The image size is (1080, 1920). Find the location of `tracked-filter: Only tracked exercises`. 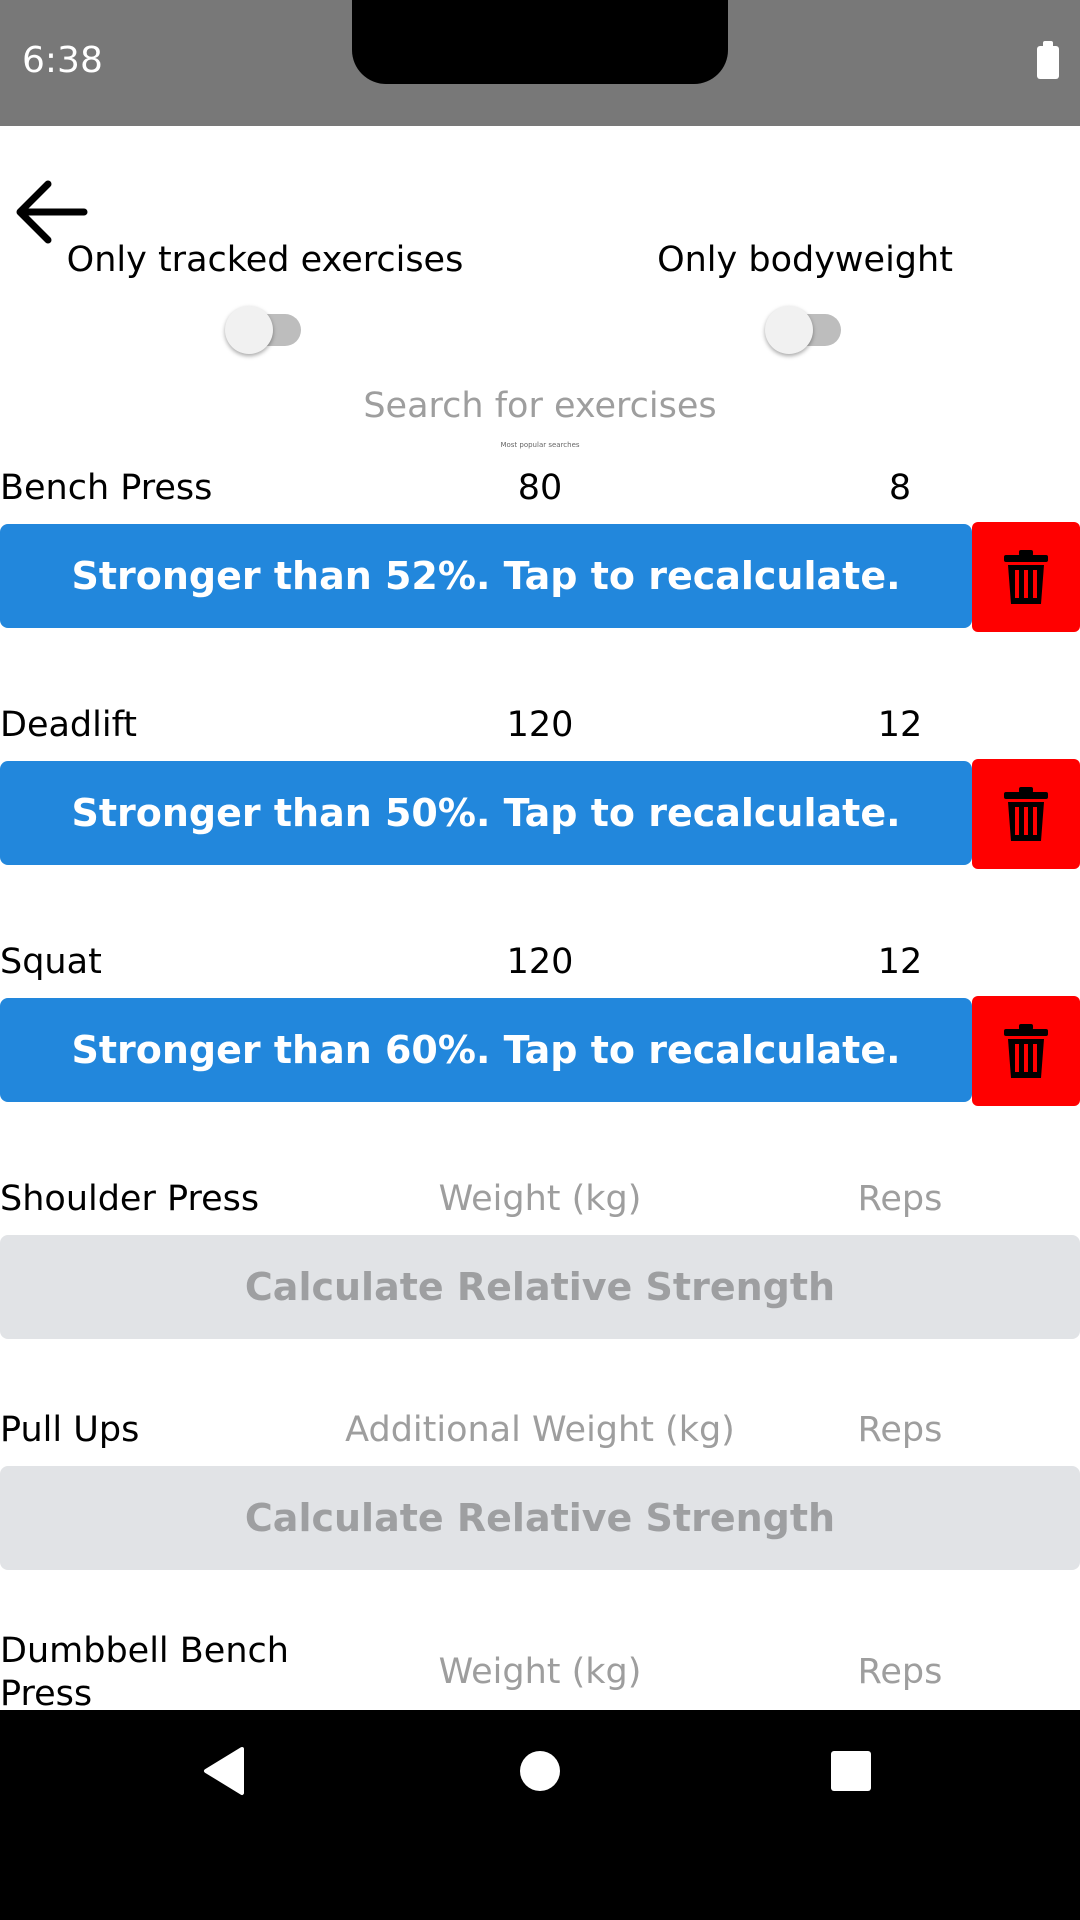

tracked-filter: Only tracked exercises is located at coordinates (265, 297).